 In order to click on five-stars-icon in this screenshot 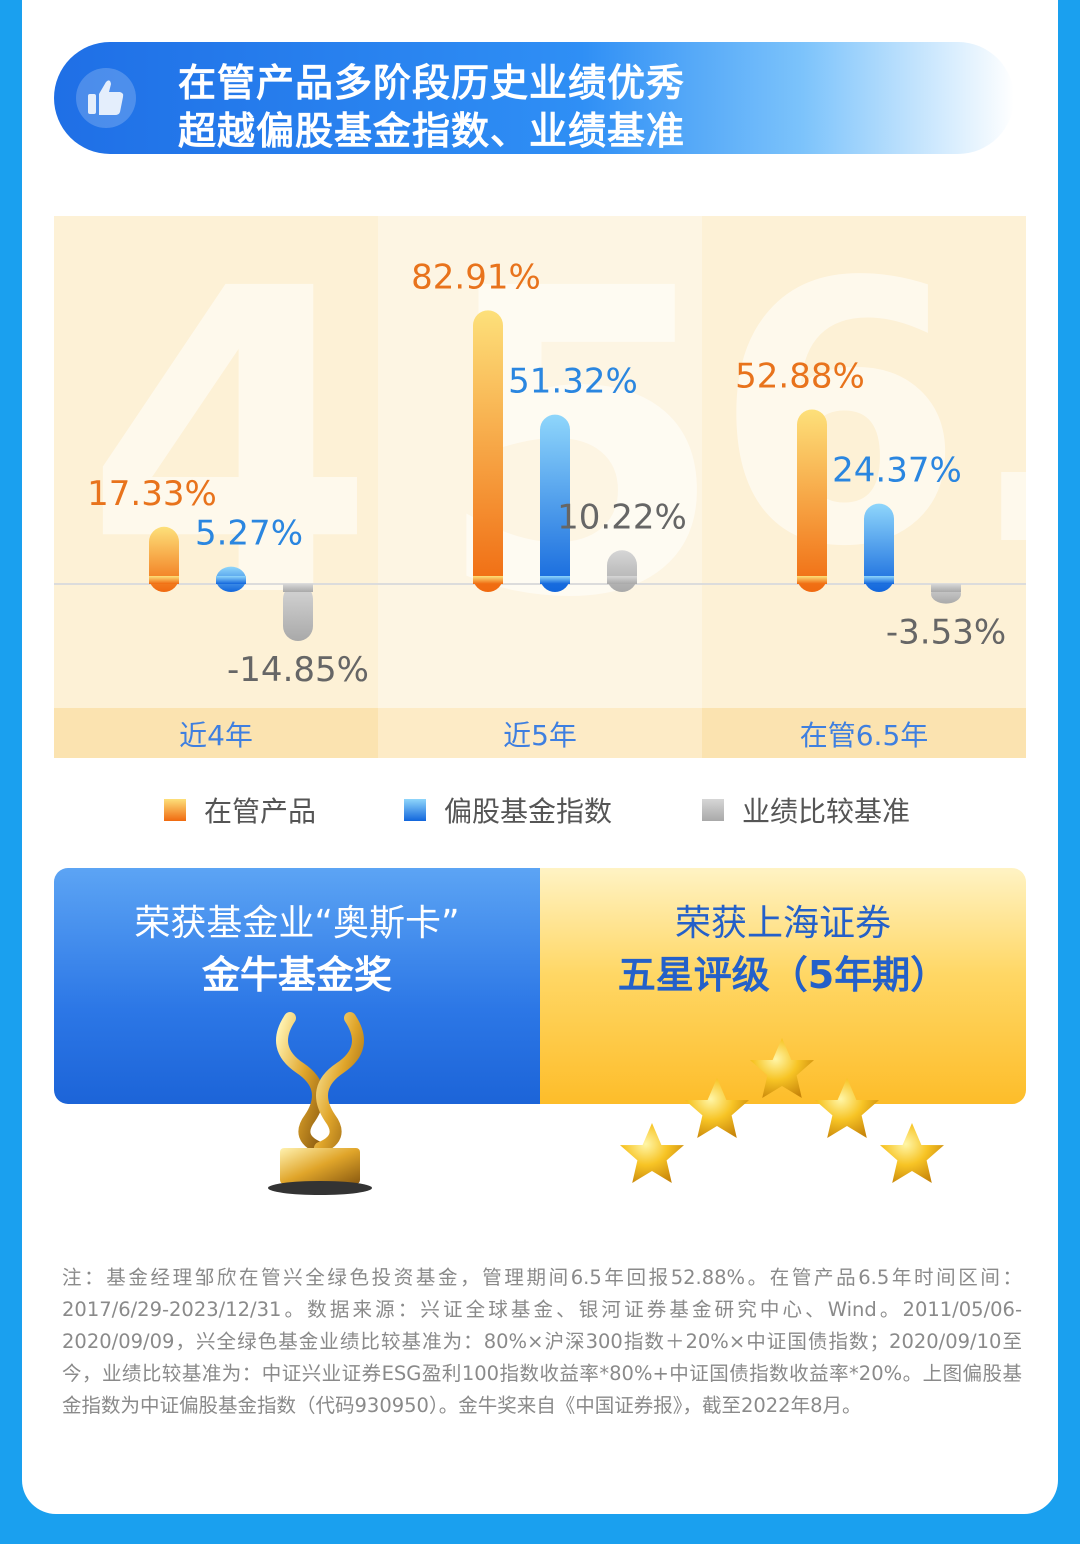, I will do `click(782, 1110)`.